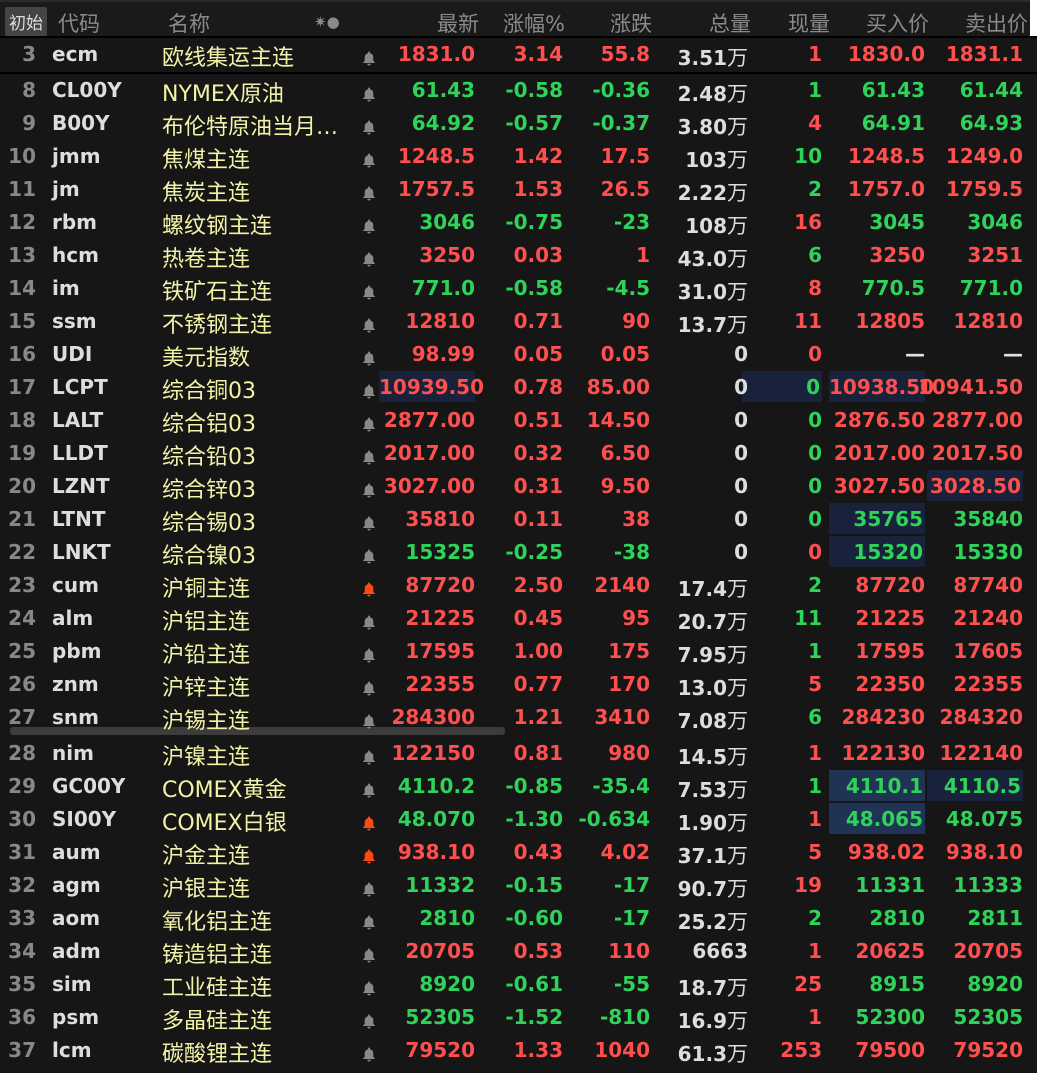 Image resolution: width=1037 pixels, height=1073 pixels. I want to click on col-name: 名称, so click(189, 24).